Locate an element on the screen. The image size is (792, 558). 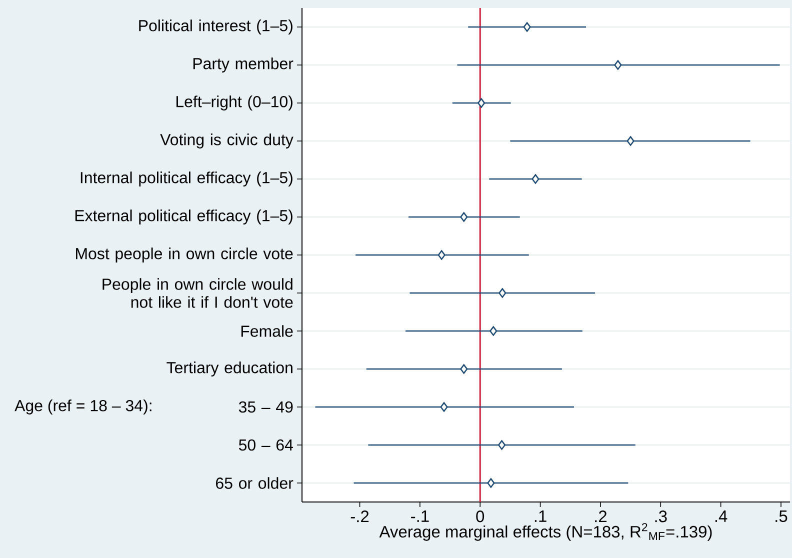
y-tick-label: Political interest (1–5) is located at coordinates (215, 27).